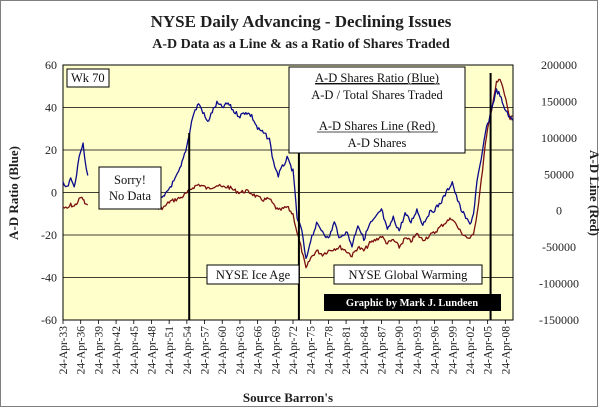  Describe the element at coordinates (377, 95) in the screenshot. I see `legend-ratio-desc: A-D / Total Shares Traded` at that location.